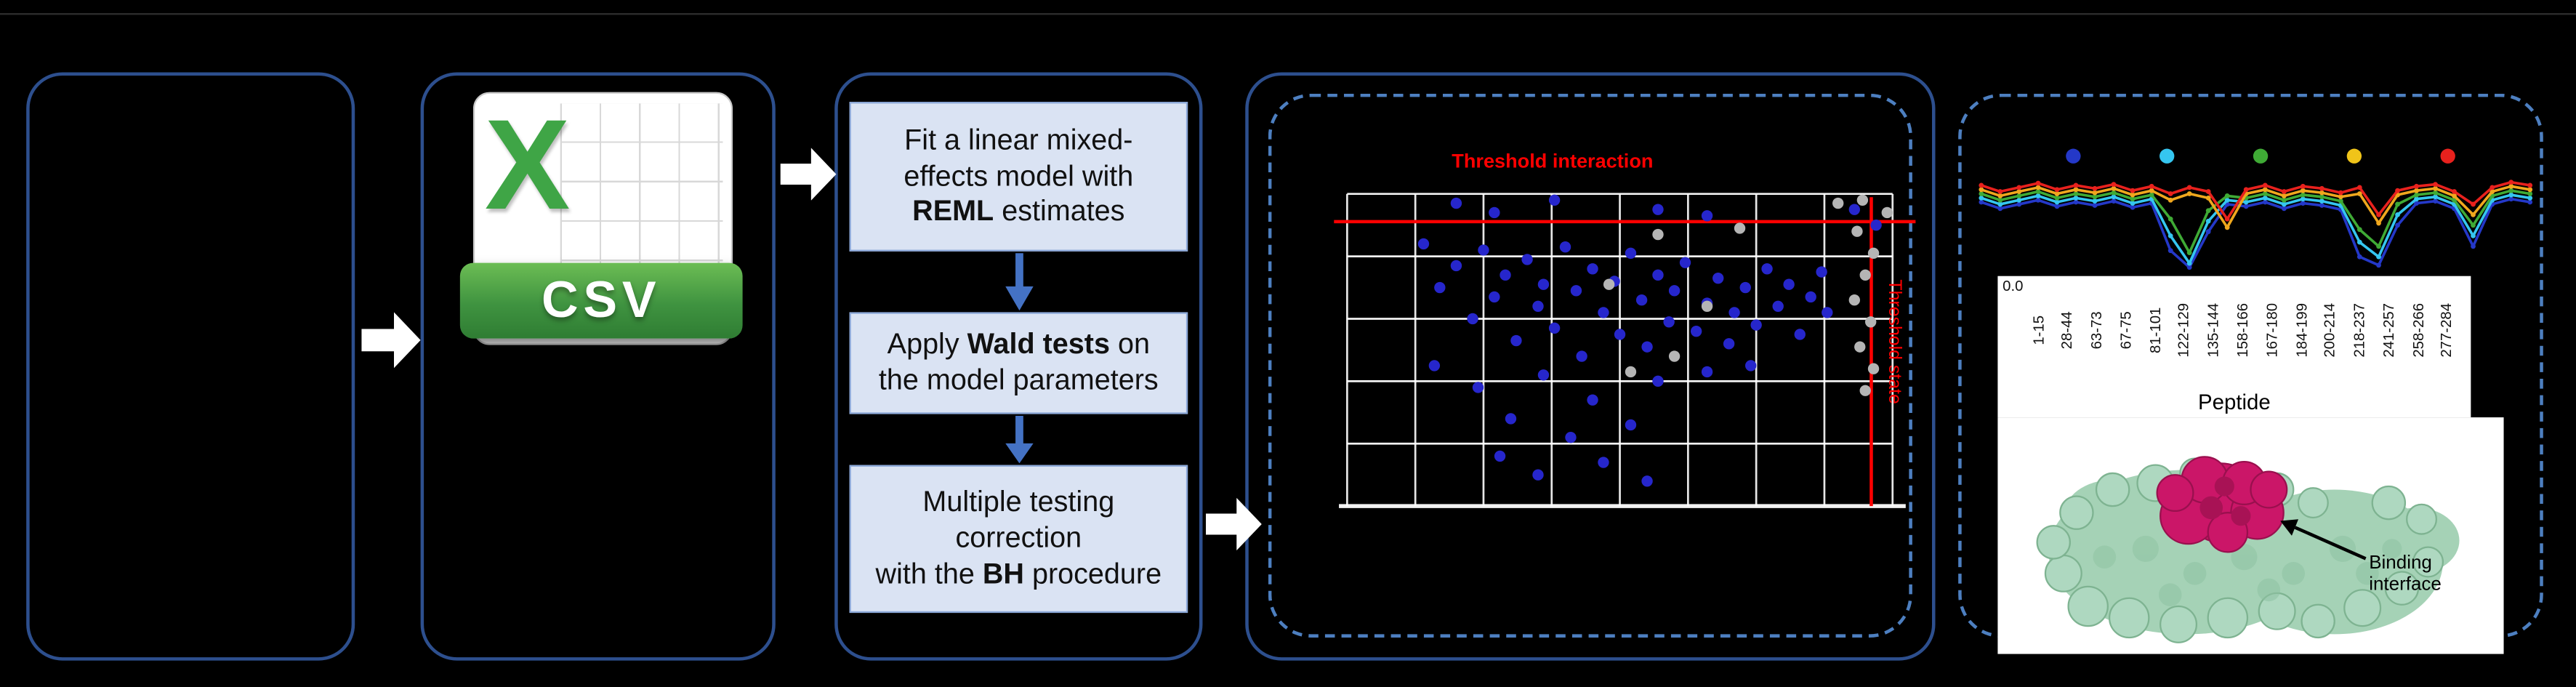 The width and height of the screenshot is (2576, 687). I want to click on peptide-tick: 1-15, so click(2038, 330).